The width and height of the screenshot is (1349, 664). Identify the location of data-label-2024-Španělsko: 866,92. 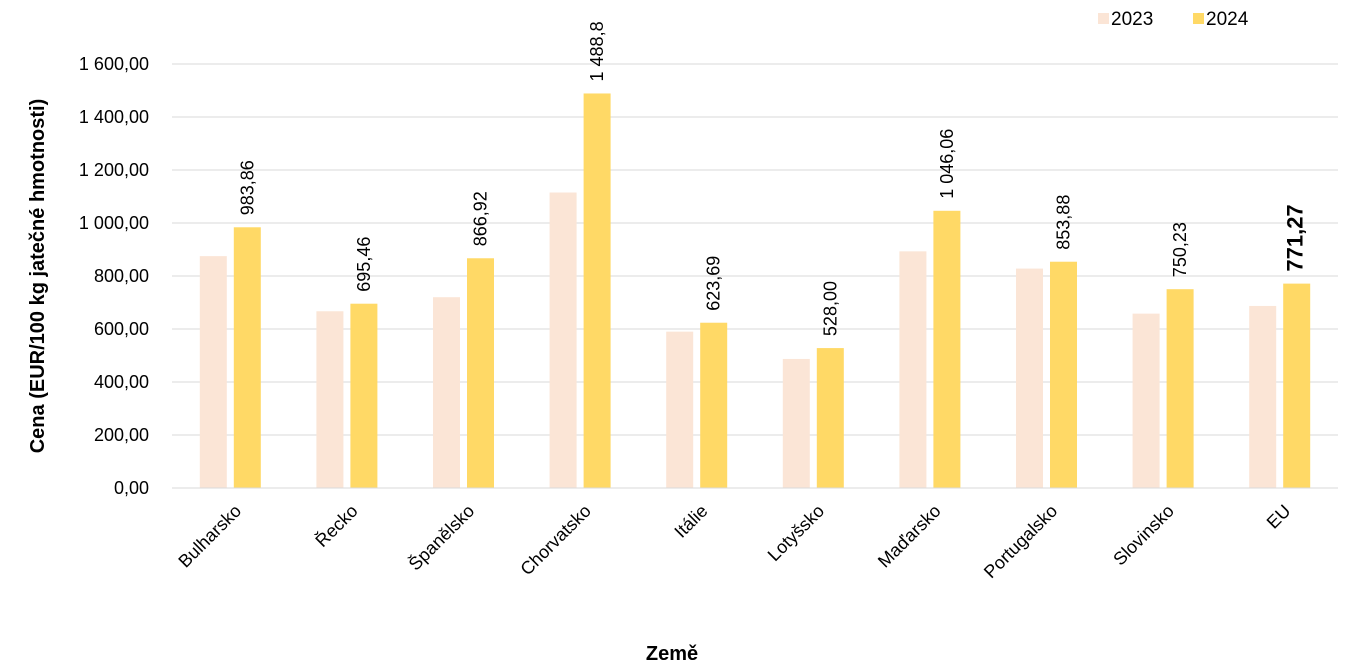
(481, 218).